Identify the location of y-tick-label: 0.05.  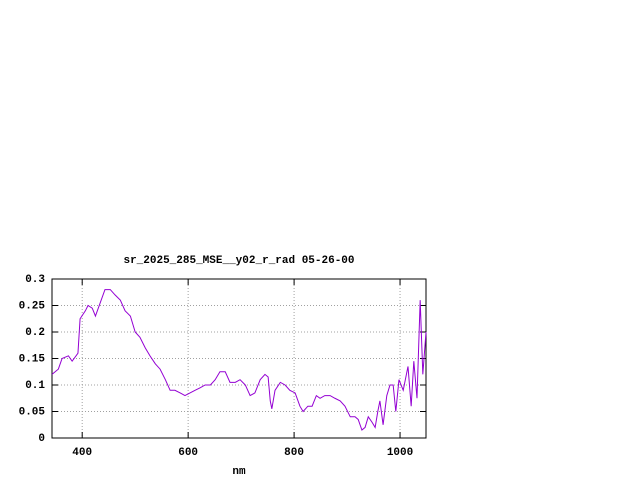
(32, 412).